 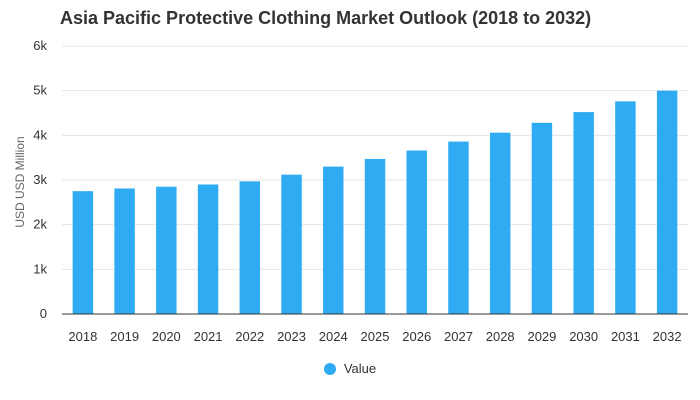 What do you see at coordinates (208, 249) in the screenshot?
I see `bar-2021` at bounding box center [208, 249].